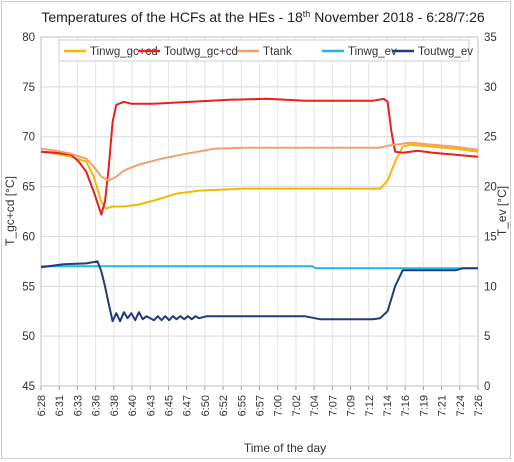 The image size is (514, 462). What do you see at coordinates (97, 405) in the screenshot?
I see `x-tick-label: 6:36` at bounding box center [97, 405].